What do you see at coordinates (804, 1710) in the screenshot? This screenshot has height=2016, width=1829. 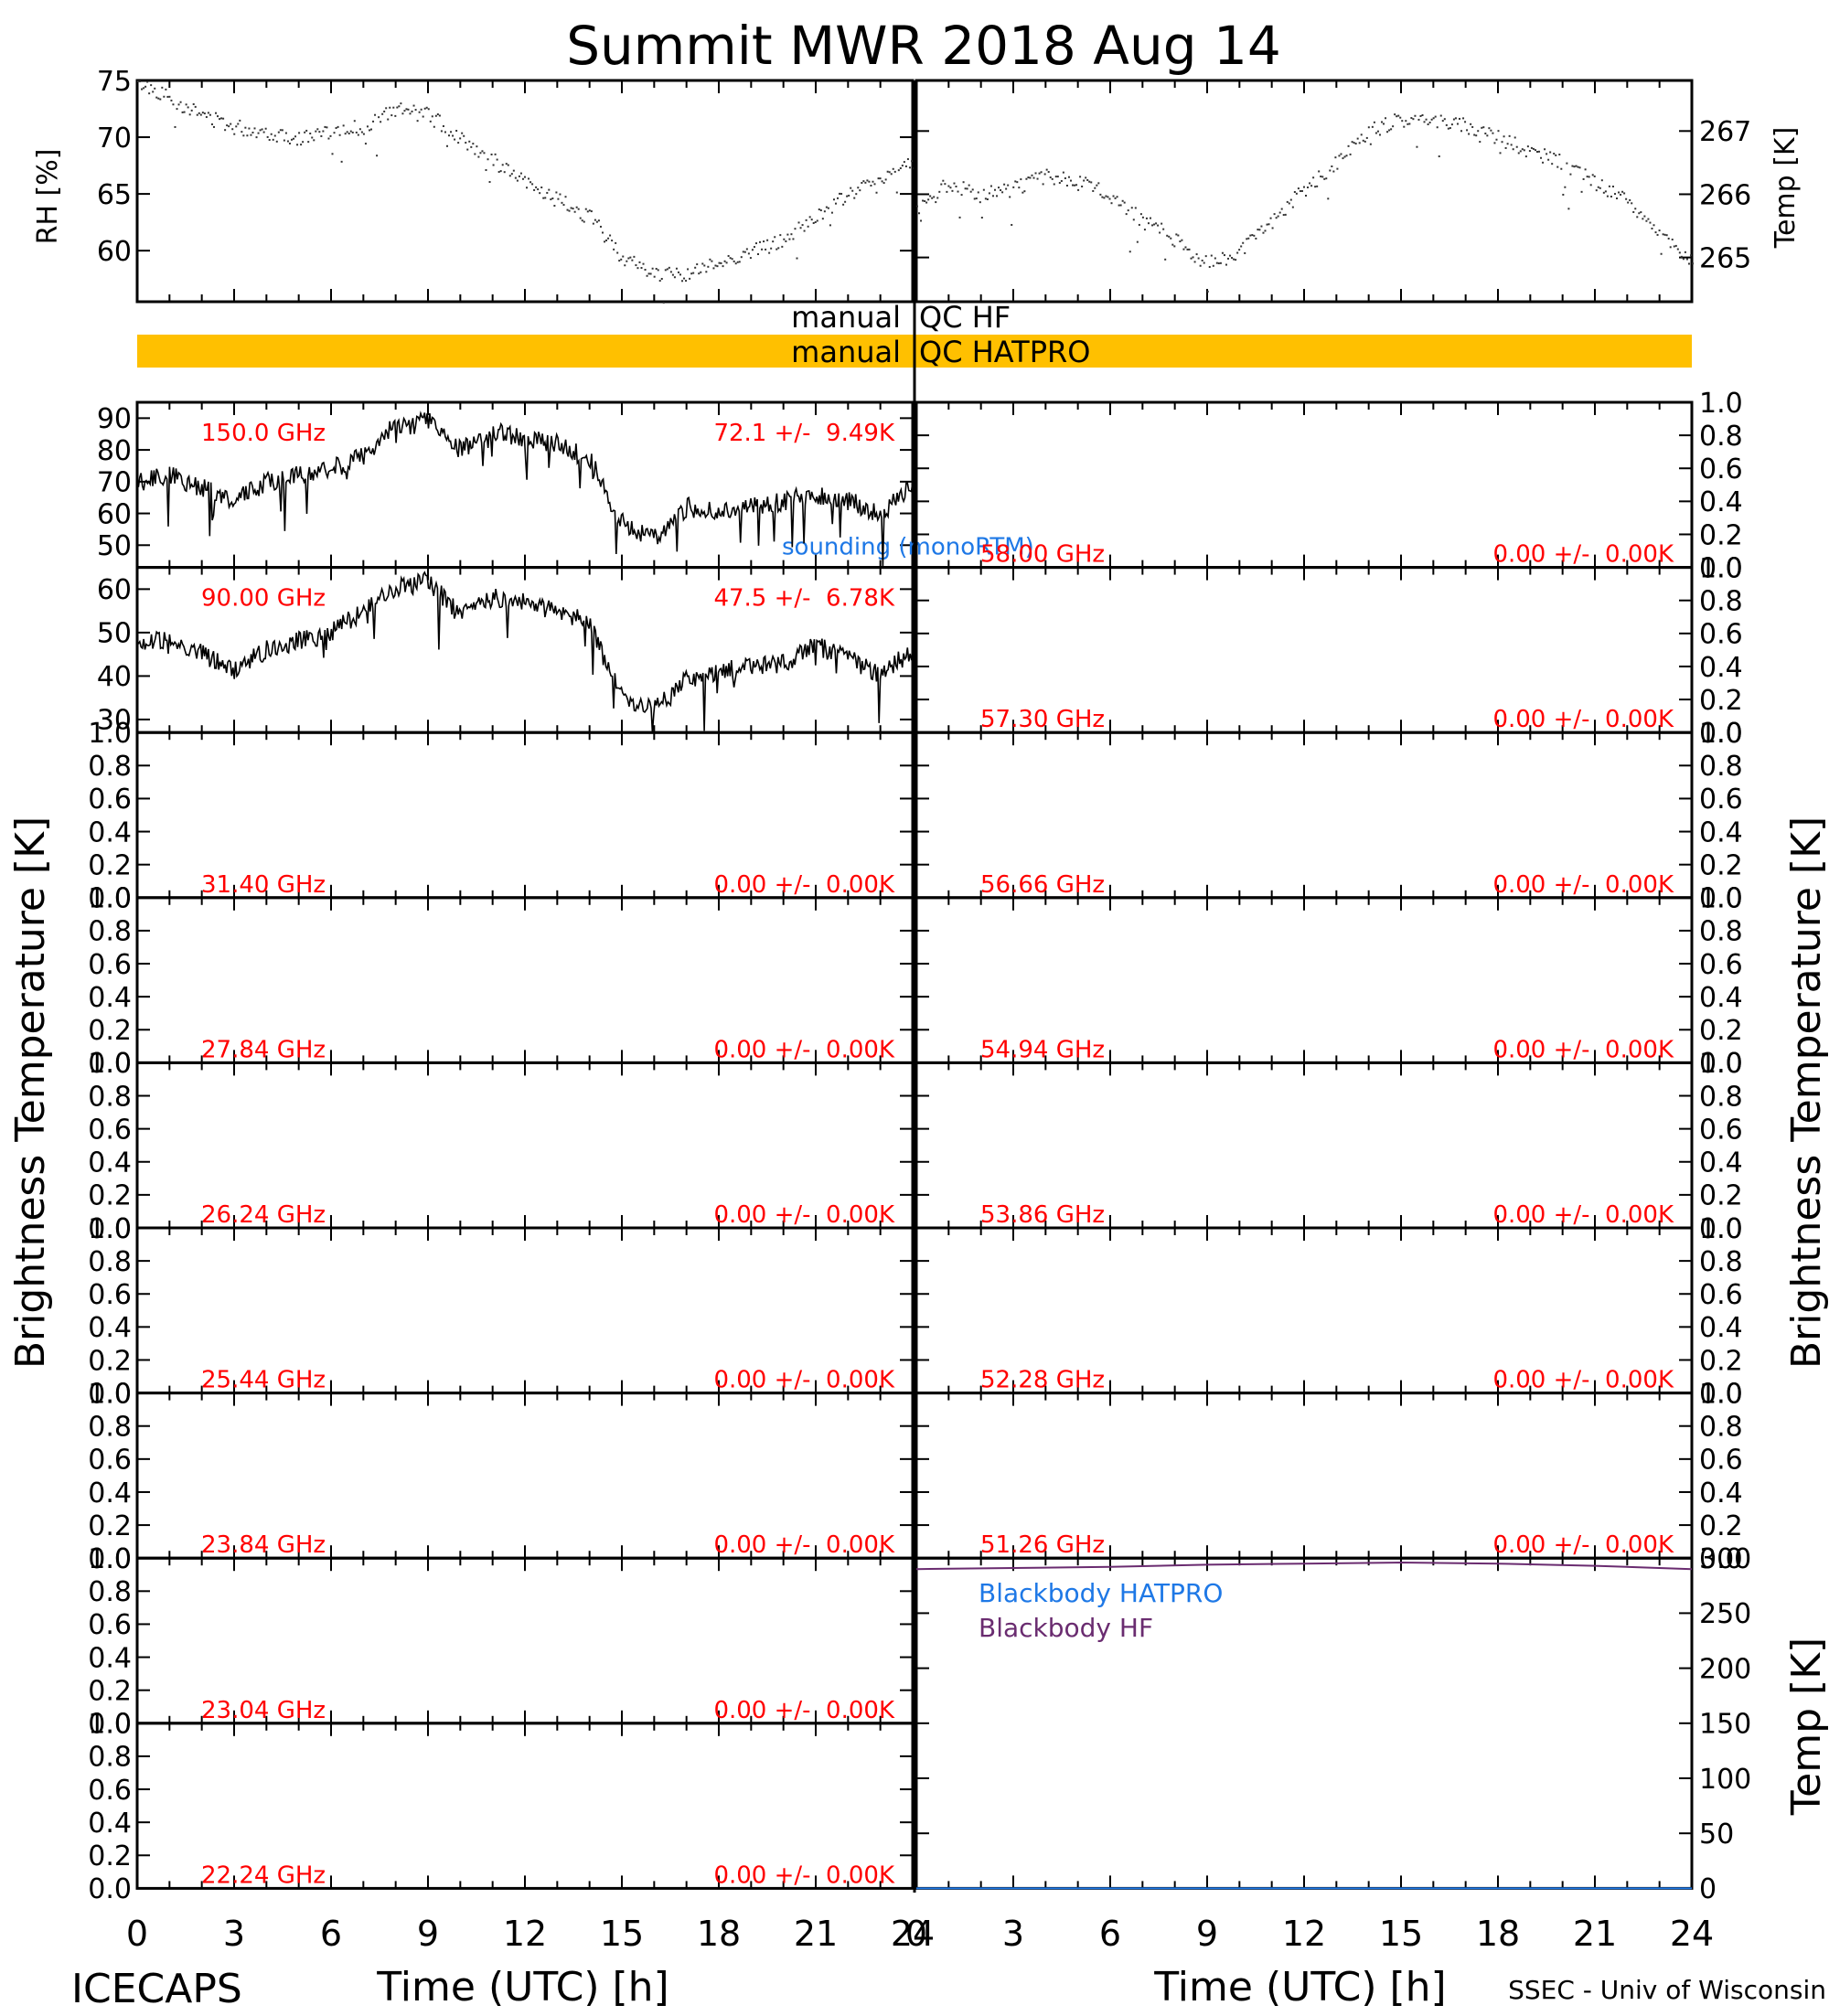 I see `channel-stats-label: 0.00 +/- 0.00K` at bounding box center [804, 1710].